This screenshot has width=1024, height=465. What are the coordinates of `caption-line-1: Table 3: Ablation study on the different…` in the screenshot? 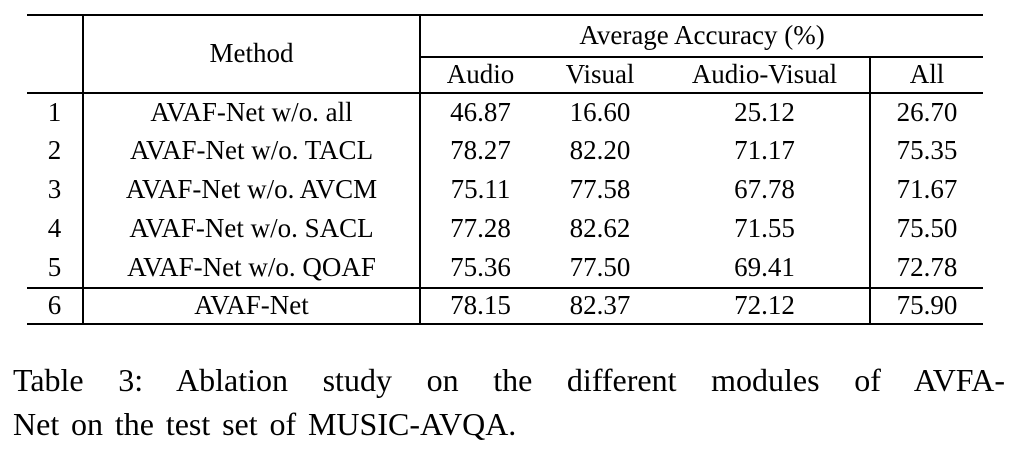 It's located at (509, 380).